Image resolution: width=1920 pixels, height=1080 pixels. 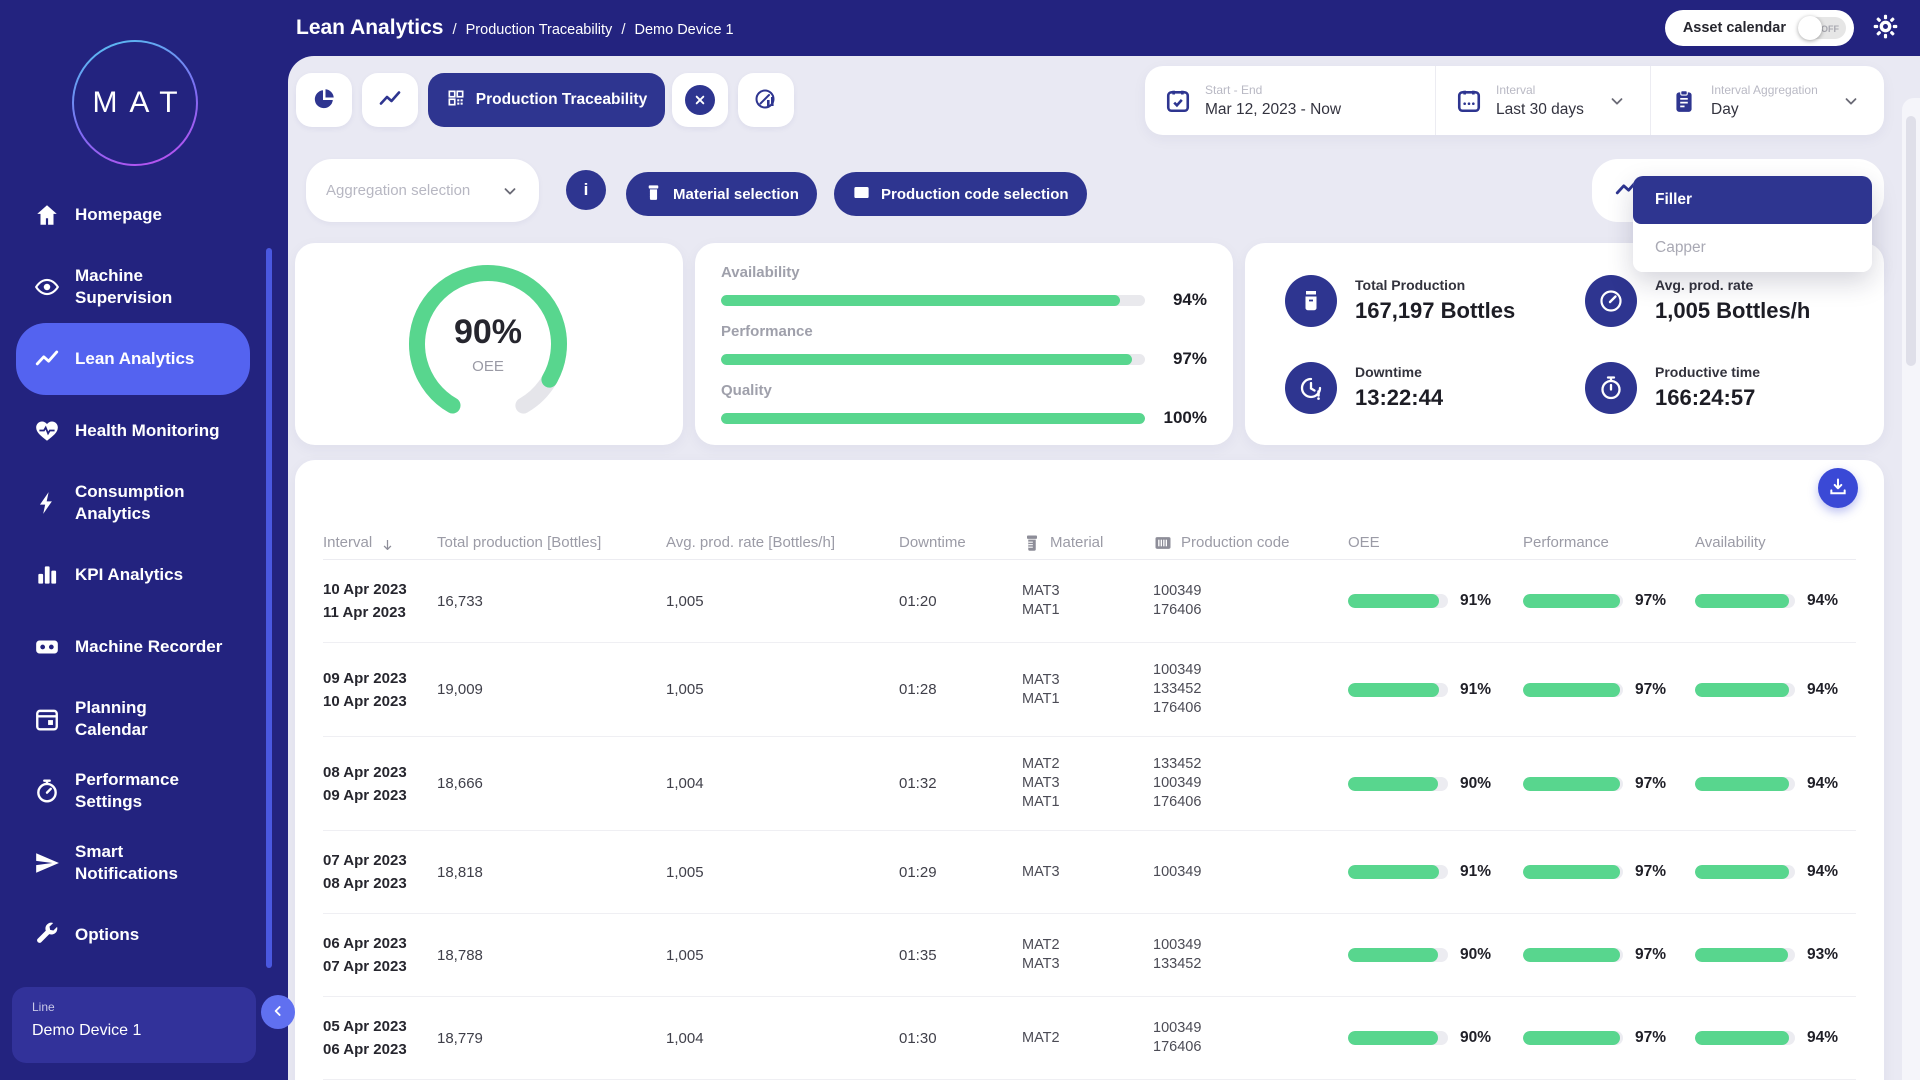 What do you see at coordinates (1234, 89) in the screenshot?
I see `date-range-label: Start - End` at bounding box center [1234, 89].